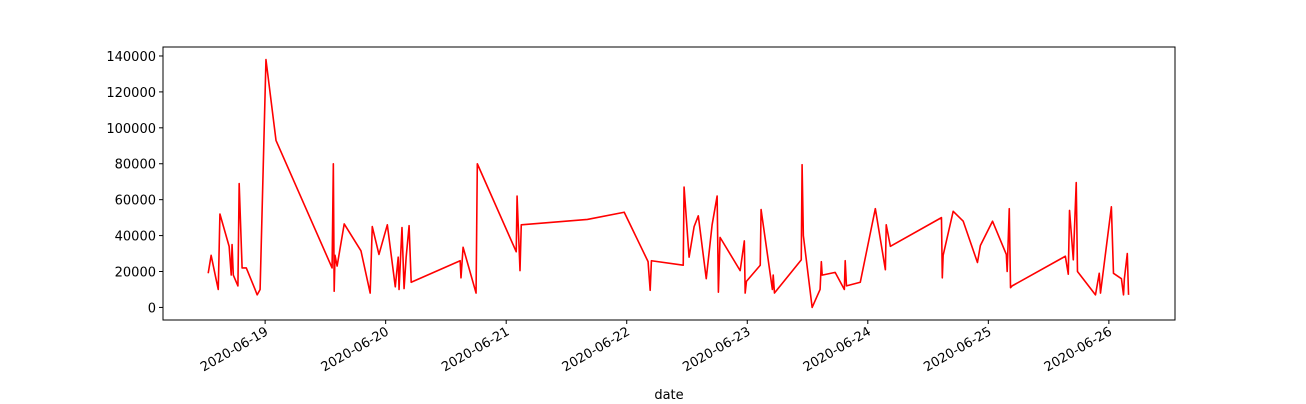  I want to click on y-tick-label: 60000, so click(135, 201).